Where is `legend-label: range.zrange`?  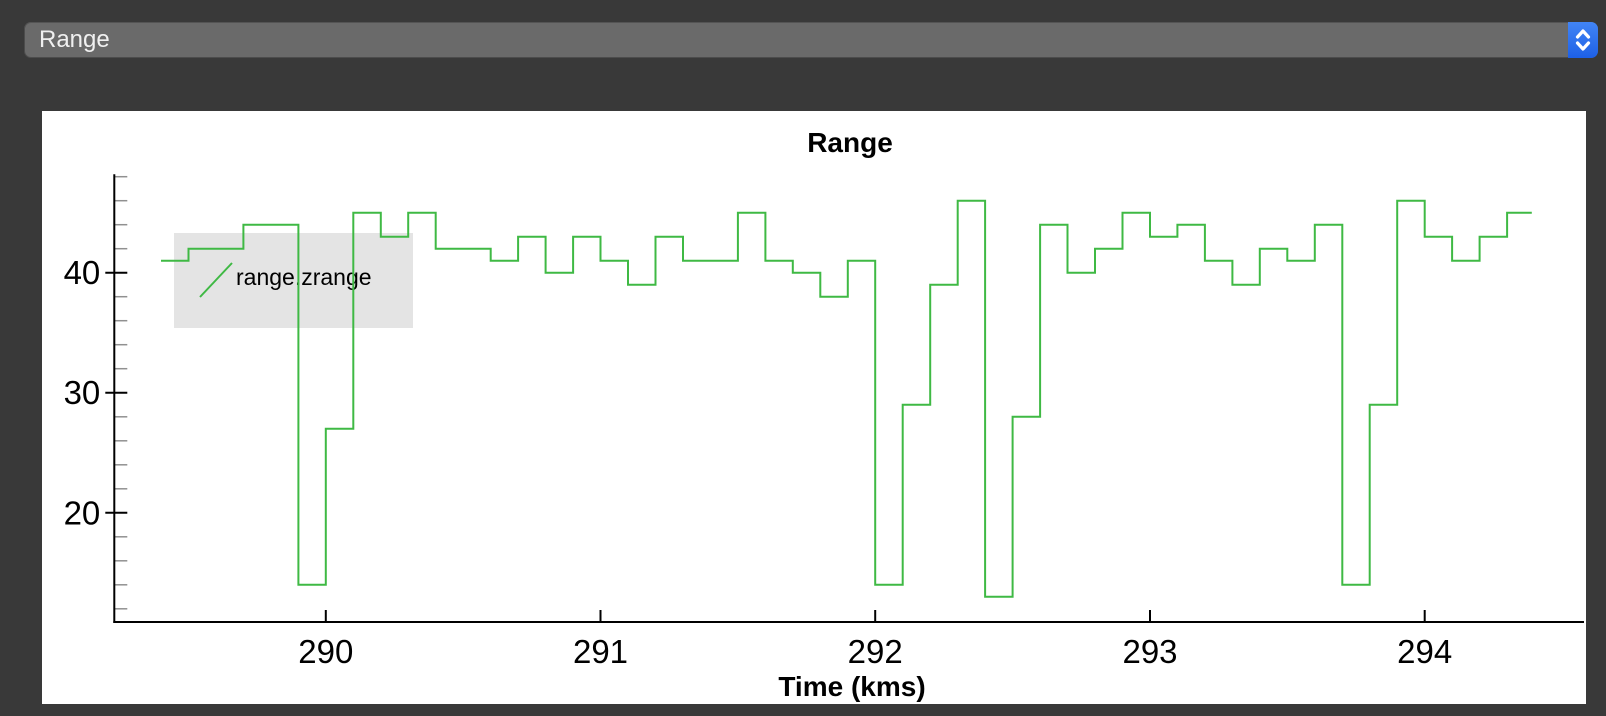
legend-label: range.zrange is located at coordinates (304, 277).